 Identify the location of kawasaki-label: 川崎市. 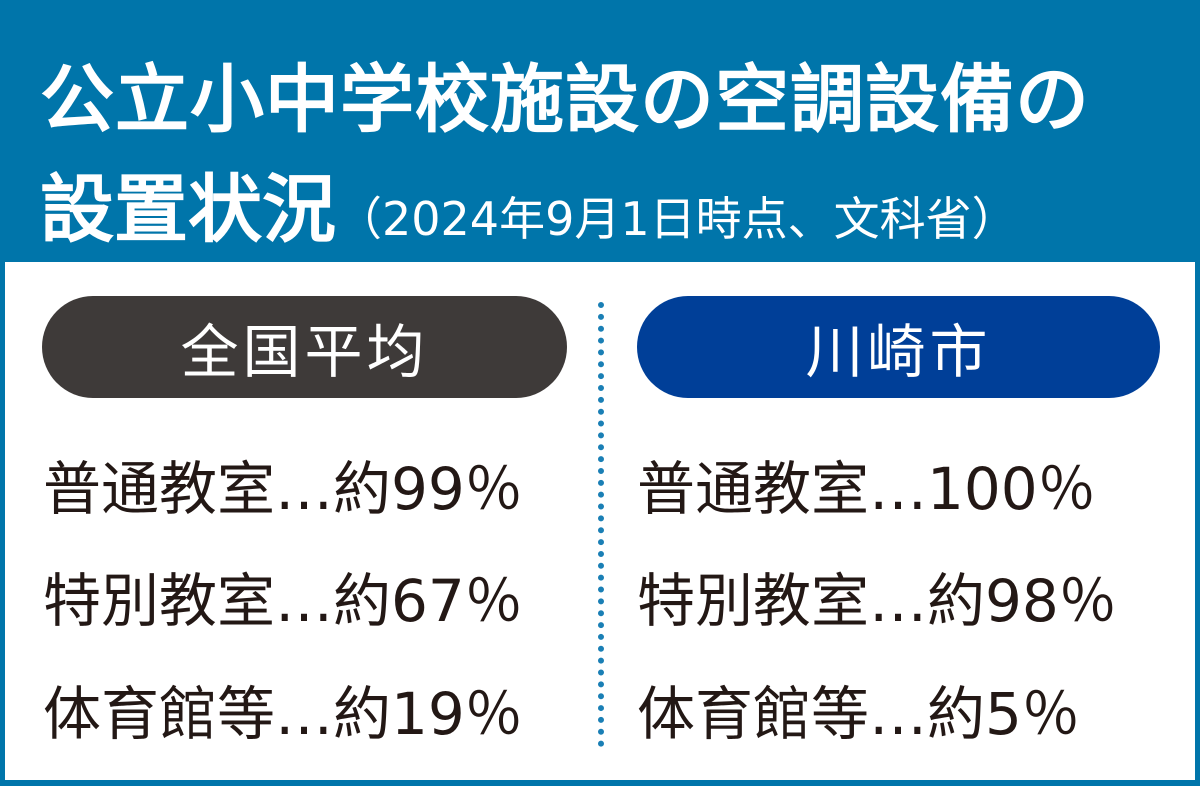
(898, 347).